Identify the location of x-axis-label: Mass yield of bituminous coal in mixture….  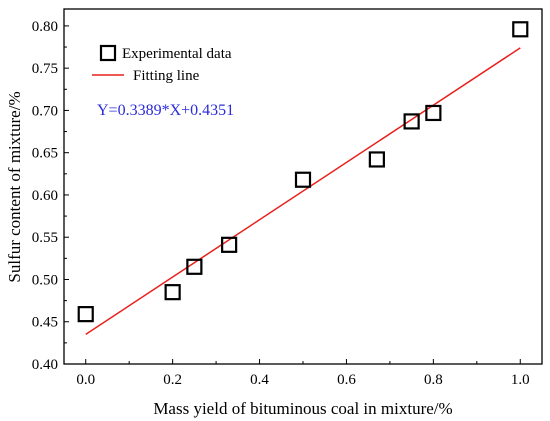
(302, 408).